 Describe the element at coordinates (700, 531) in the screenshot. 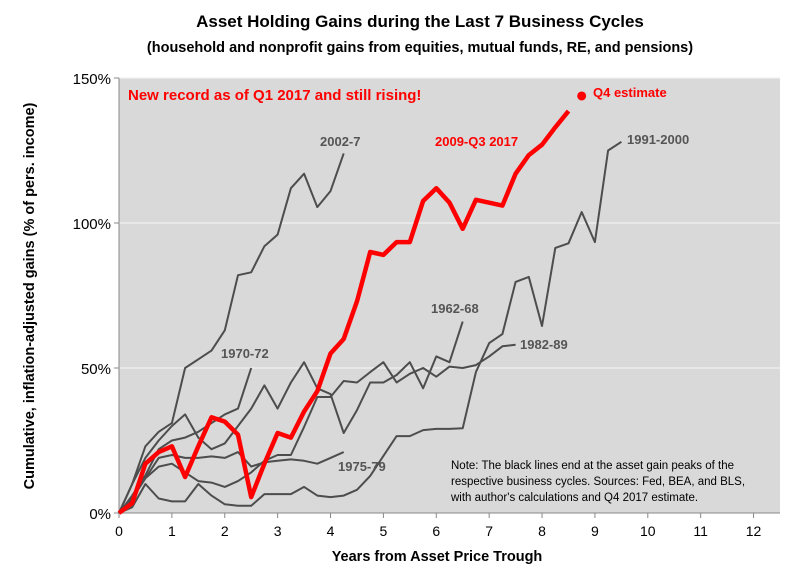

I see `x-tick-label: 11` at that location.